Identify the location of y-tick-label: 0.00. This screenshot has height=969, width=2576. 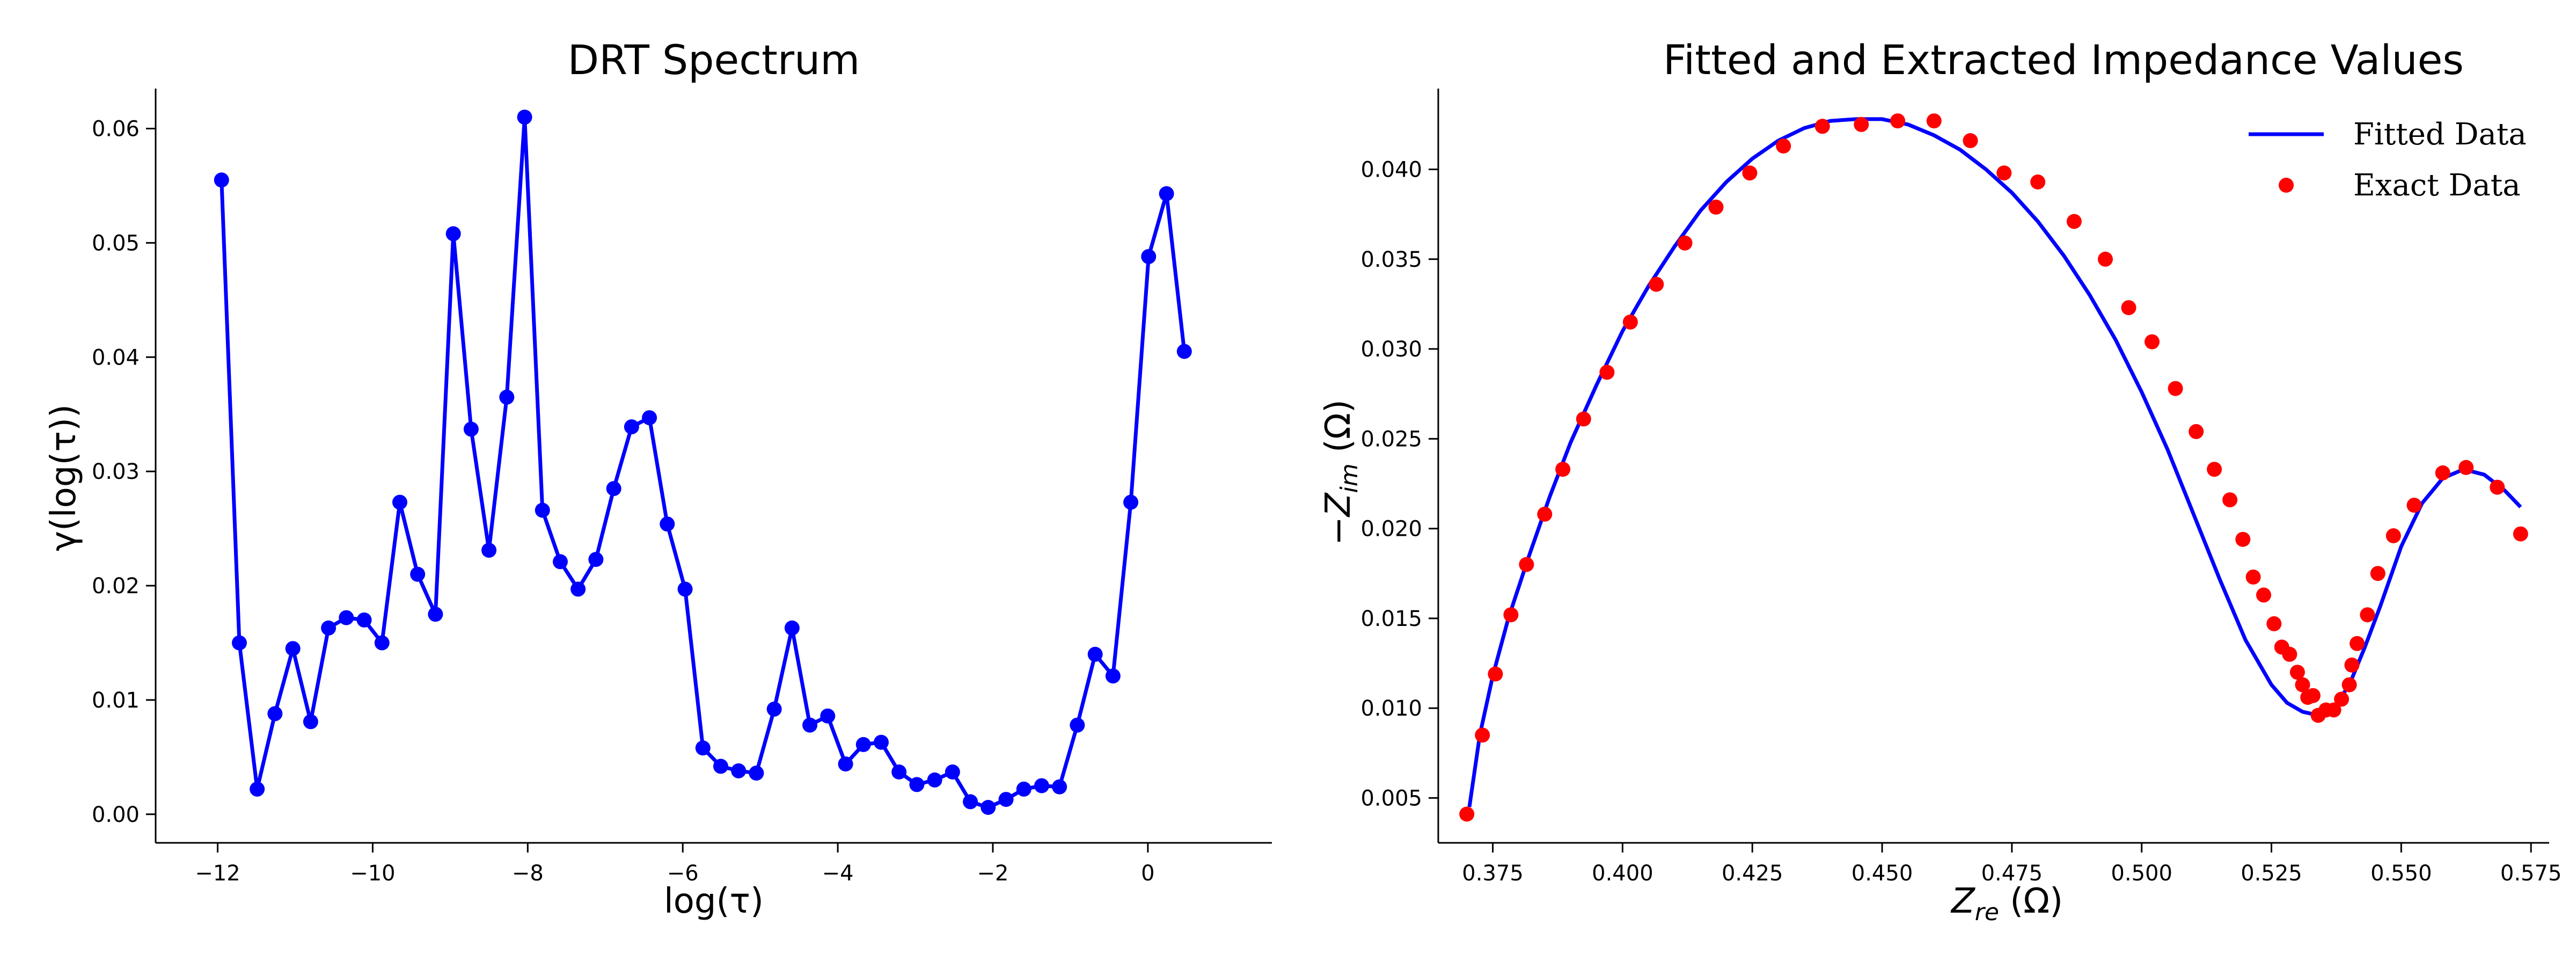
(116, 815).